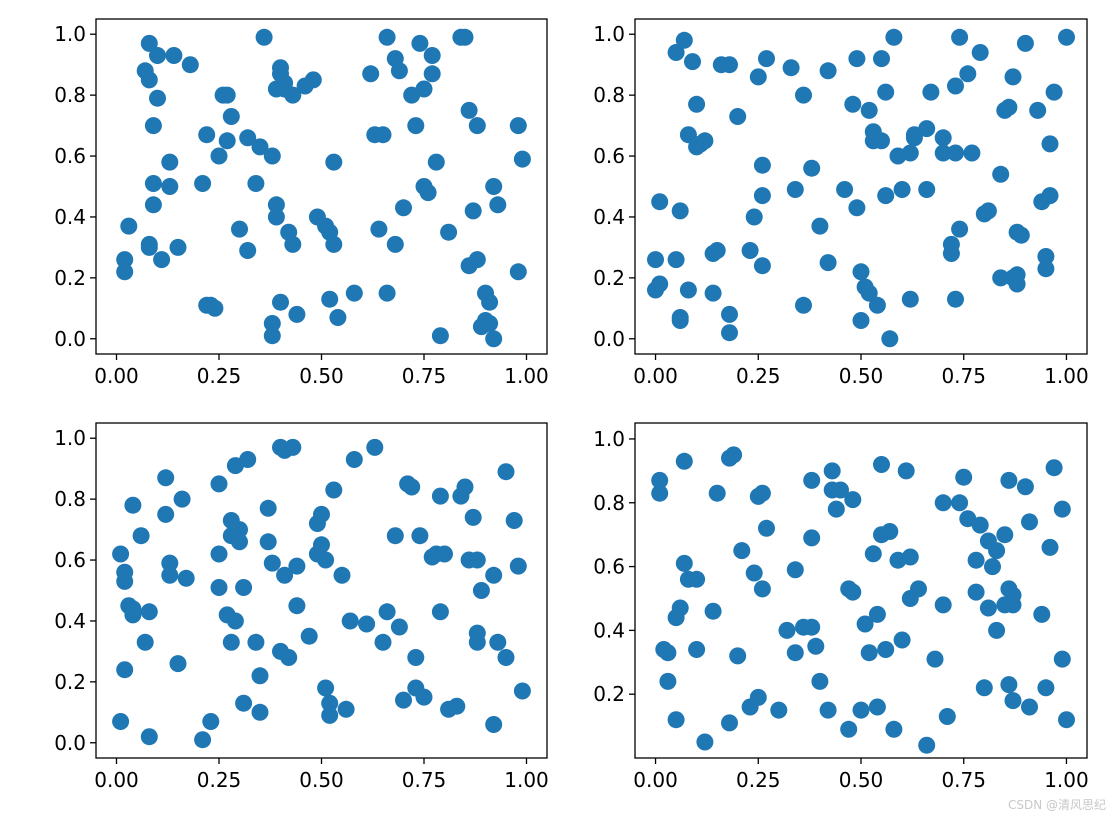 The height and width of the screenshot is (819, 1120). I want to click on y-tick-label: 0.8, so click(70, 95).